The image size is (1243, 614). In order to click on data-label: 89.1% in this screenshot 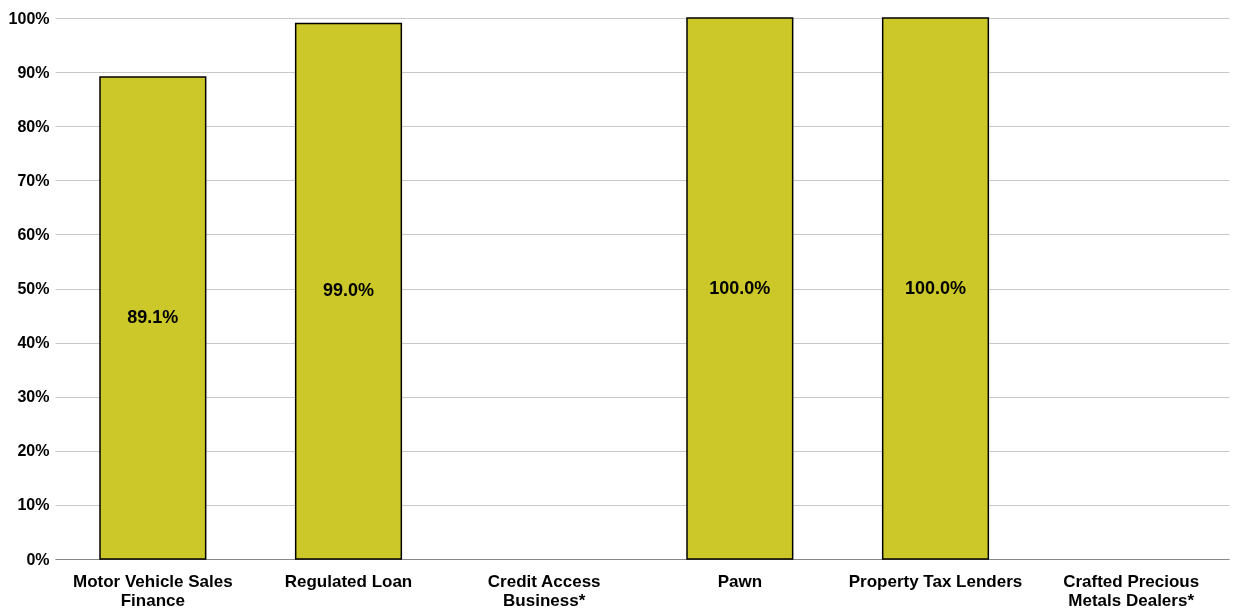, I will do `click(153, 316)`.